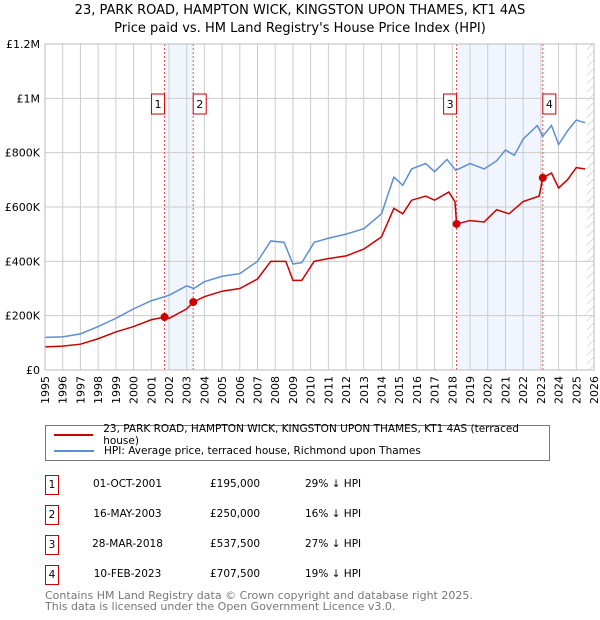 This screenshot has width=600, height=620. I want to click on transaction-hpi-diff: 29% ↓ HPI, so click(333, 484).